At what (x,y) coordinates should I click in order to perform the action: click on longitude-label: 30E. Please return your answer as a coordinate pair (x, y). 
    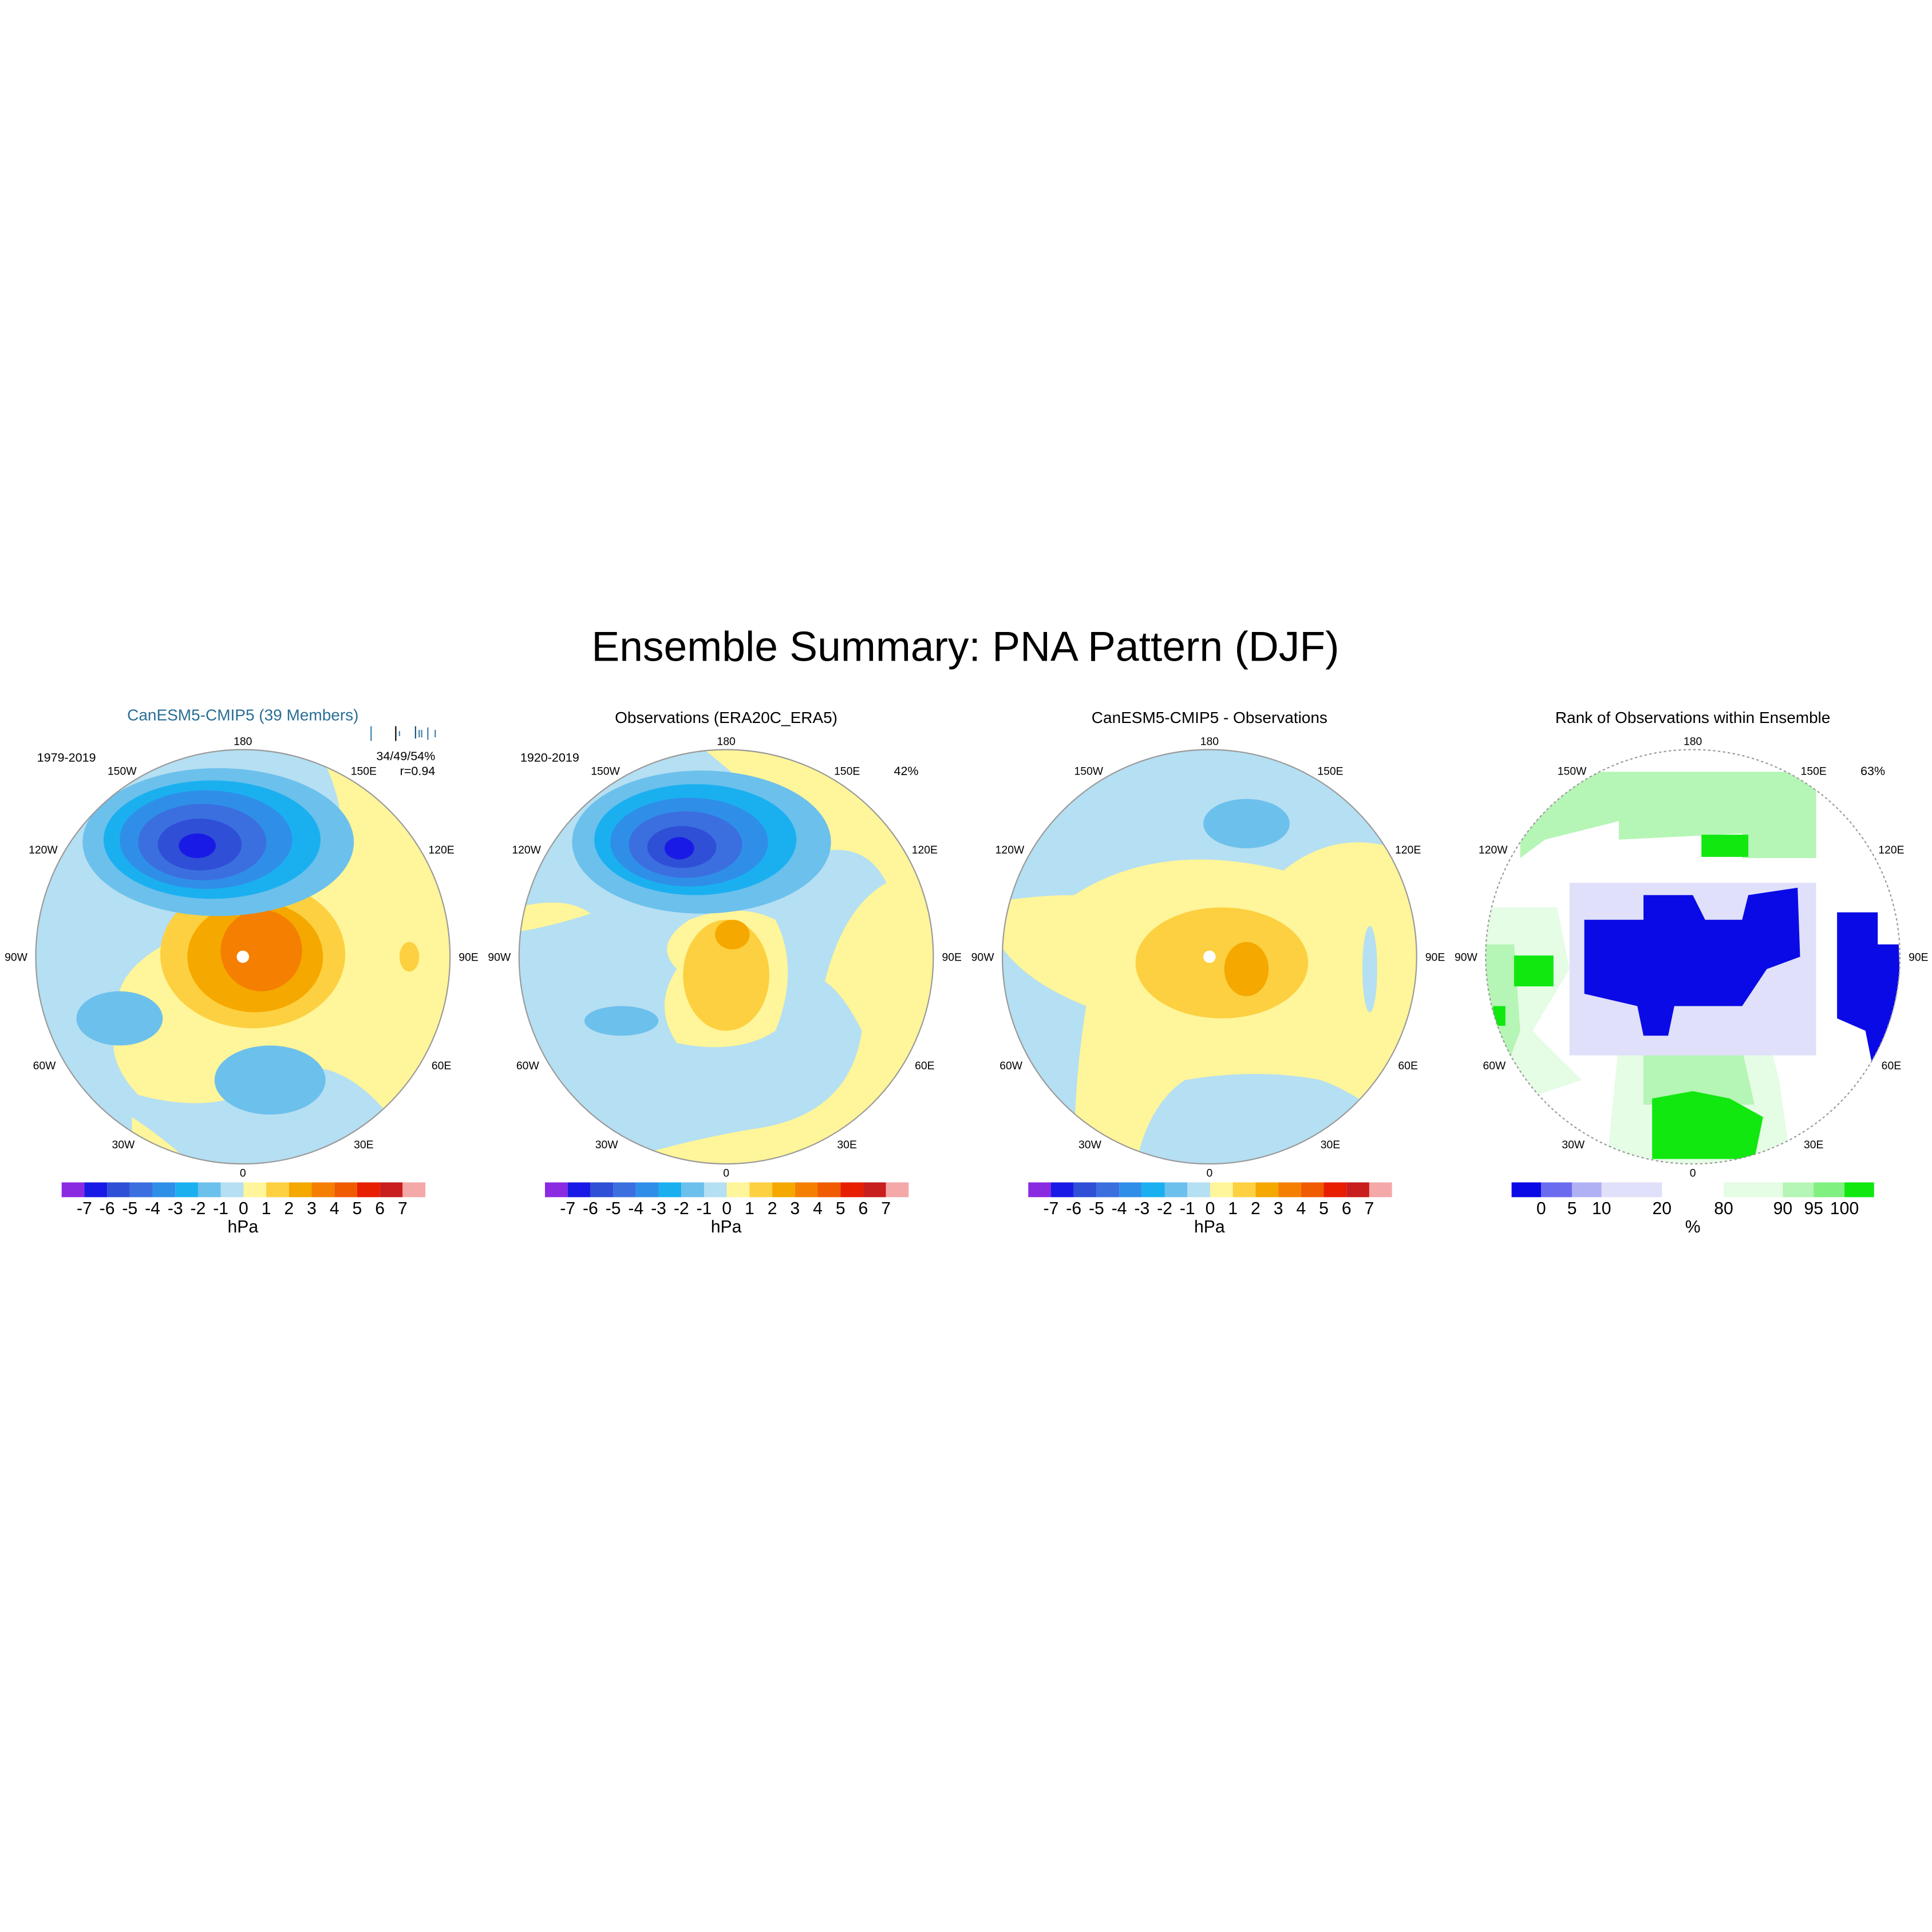
    Looking at the image, I should click on (847, 1145).